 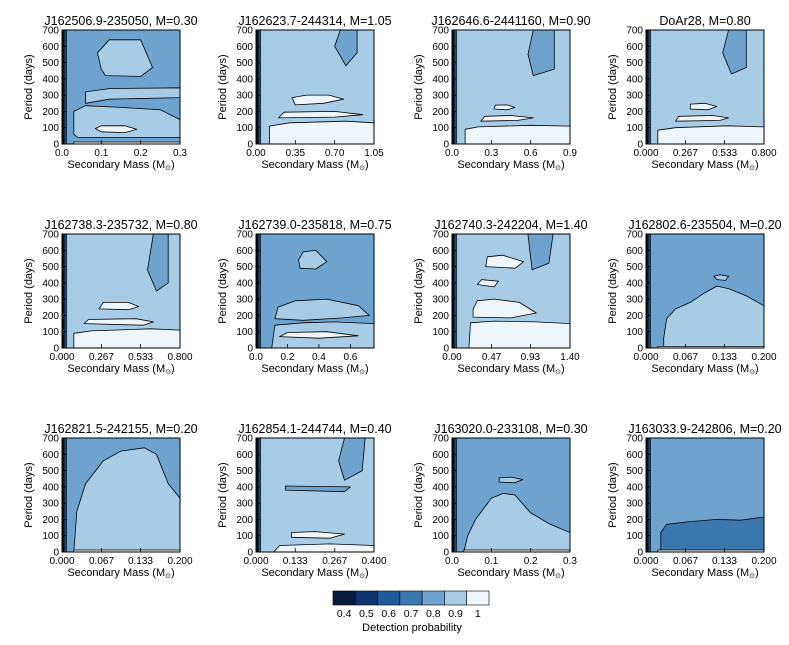 I want to click on panel-title: J162623.7-244314, M=1.05, so click(x=314, y=21).